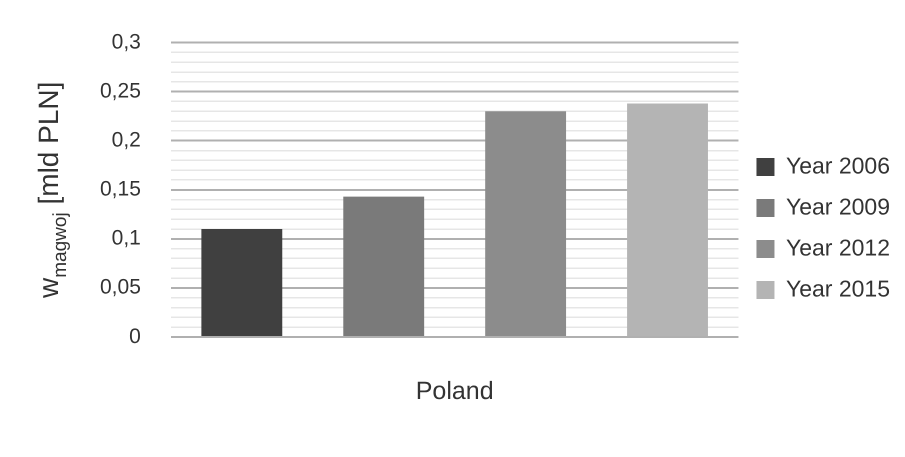 The width and height of the screenshot is (905, 457). Describe the element at coordinates (52, 190) in the screenshot. I see `y-axis-title: wmagwoj [mld PLN]` at that location.